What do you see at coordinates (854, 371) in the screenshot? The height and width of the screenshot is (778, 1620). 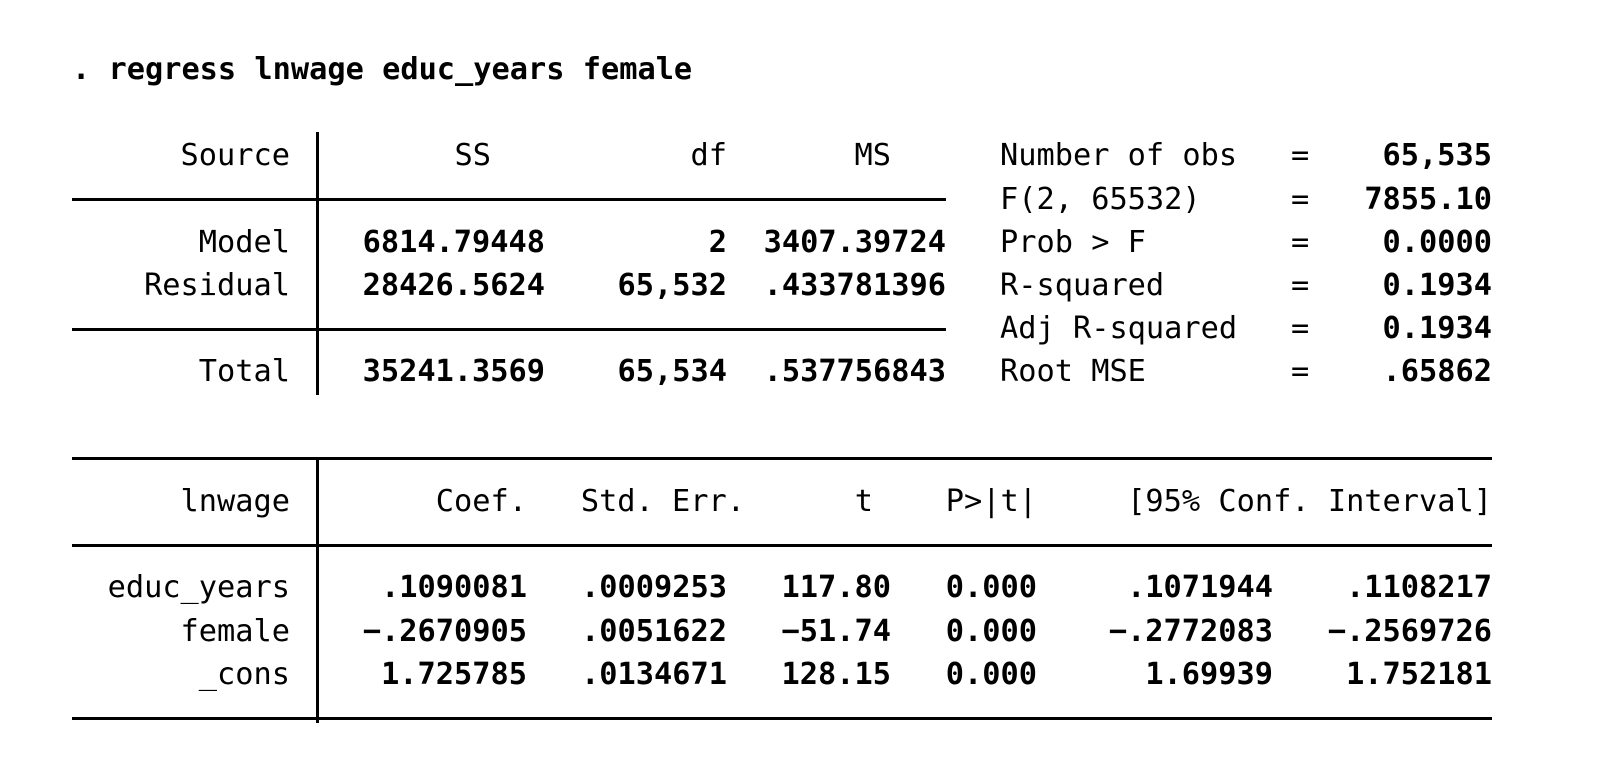 I see `anova-total-ms: .537756843` at bounding box center [854, 371].